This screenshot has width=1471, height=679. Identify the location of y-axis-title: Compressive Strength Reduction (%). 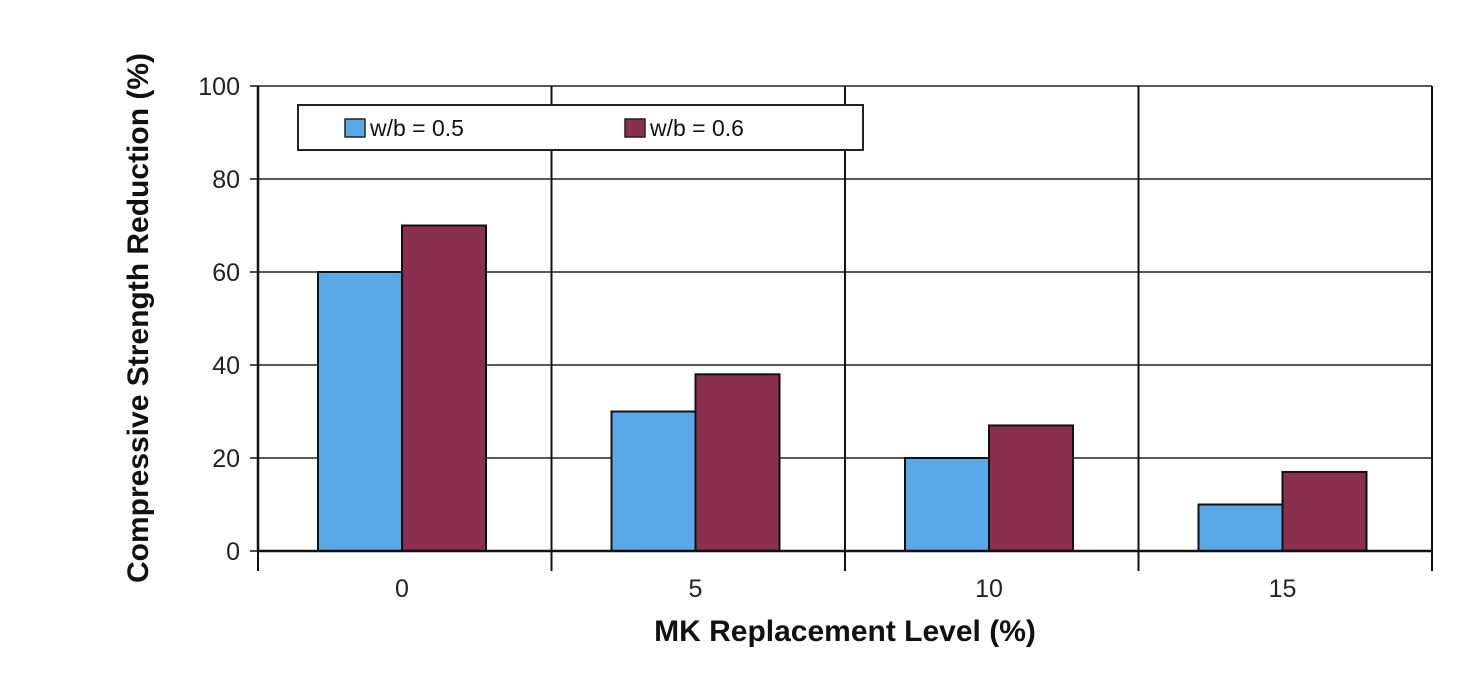
(138, 318).